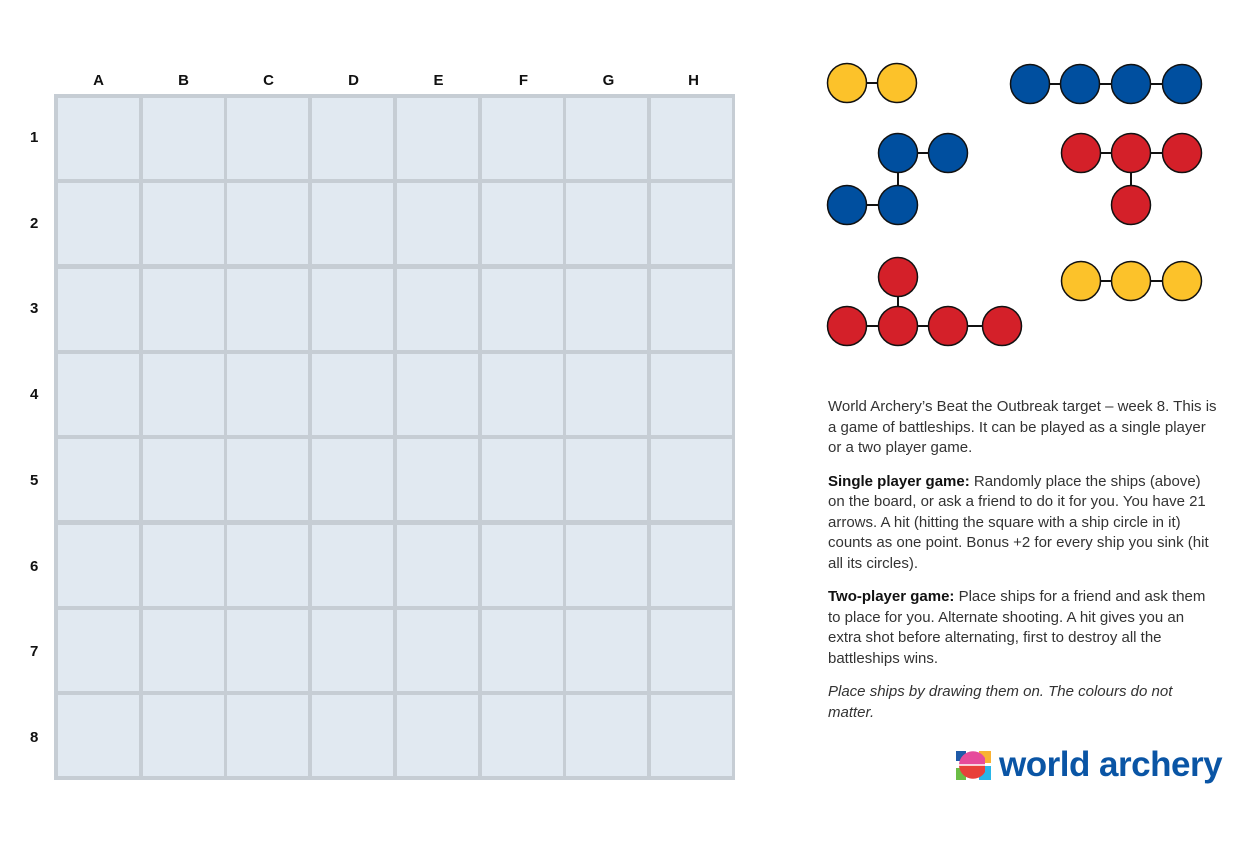 Image resolution: width=1251 pixels, height=848 pixels. What do you see at coordinates (437, 736) in the screenshot?
I see `cell-E8` at bounding box center [437, 736].